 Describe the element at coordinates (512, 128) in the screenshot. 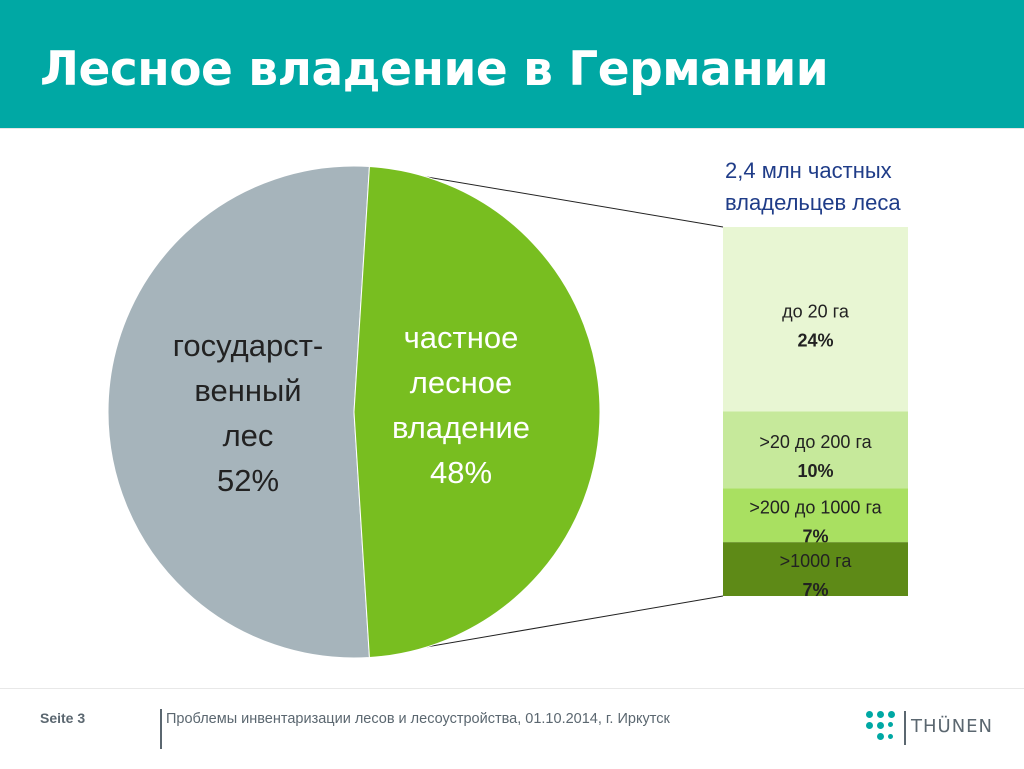

I see `header-divider` at that location.